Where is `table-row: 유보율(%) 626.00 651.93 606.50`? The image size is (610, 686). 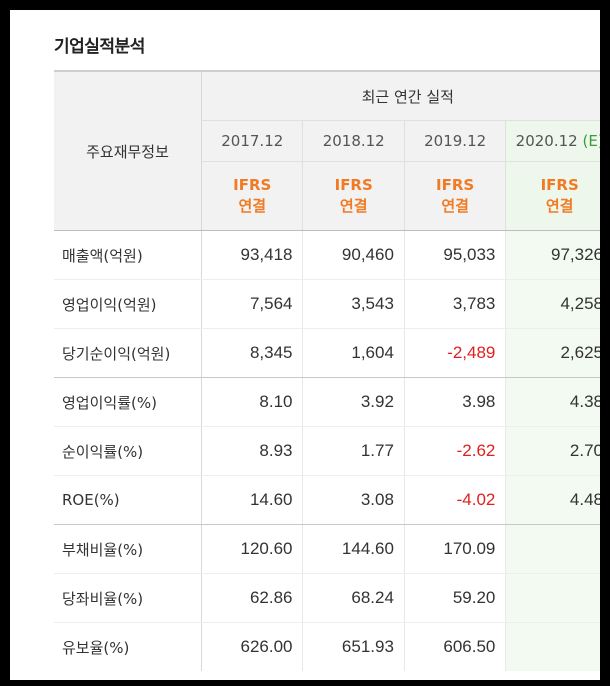 table-row: 유보율(%) 626.00 651.93 606.50 is located at coordinates (327, 646).